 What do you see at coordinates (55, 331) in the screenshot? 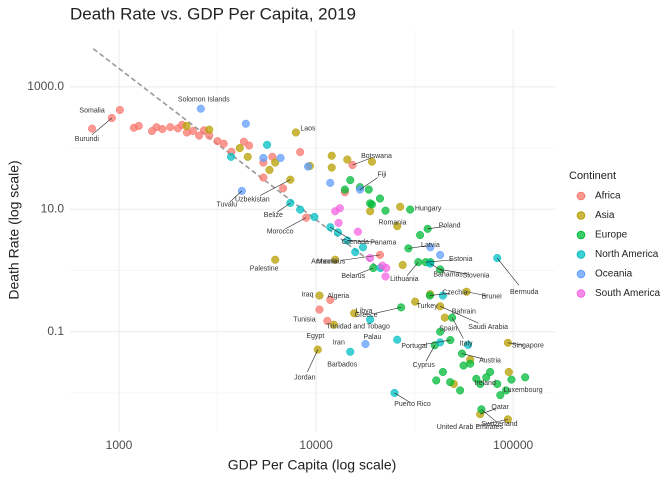
I see `y-tick-label: 0.1` at bounding box center [55, 331].